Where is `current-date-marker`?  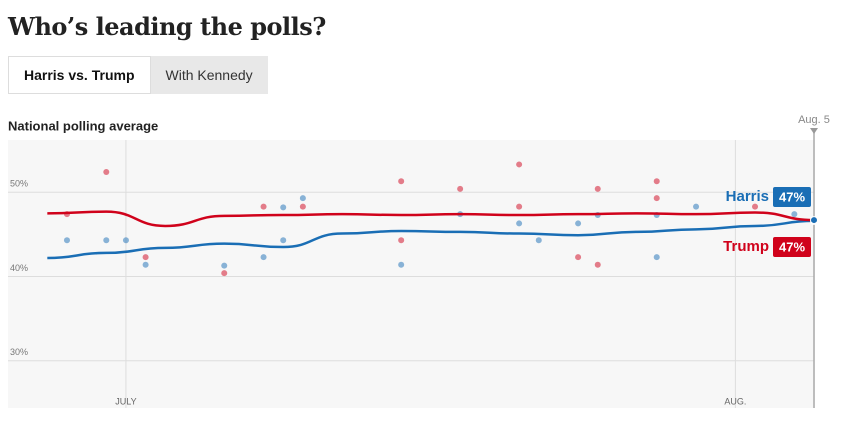 current-date-marker is located at coordinates (814, 131).